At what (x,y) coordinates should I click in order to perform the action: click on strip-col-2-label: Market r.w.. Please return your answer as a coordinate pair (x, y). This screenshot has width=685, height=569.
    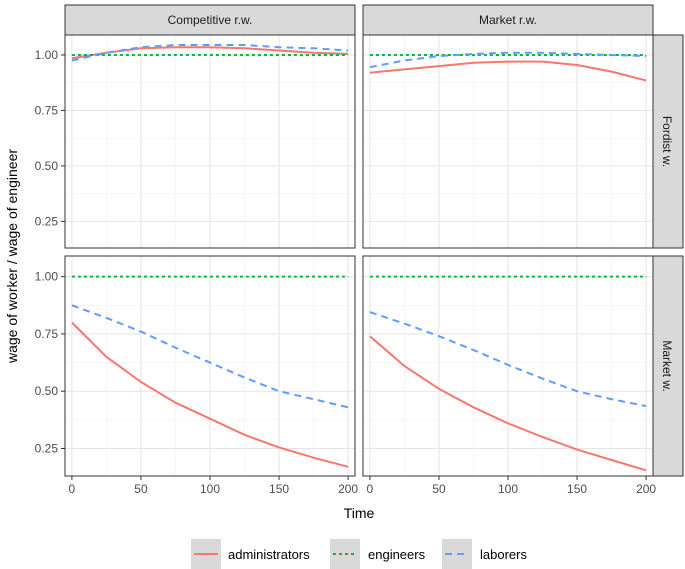
    Looking at the image, I should click on (508, 20).